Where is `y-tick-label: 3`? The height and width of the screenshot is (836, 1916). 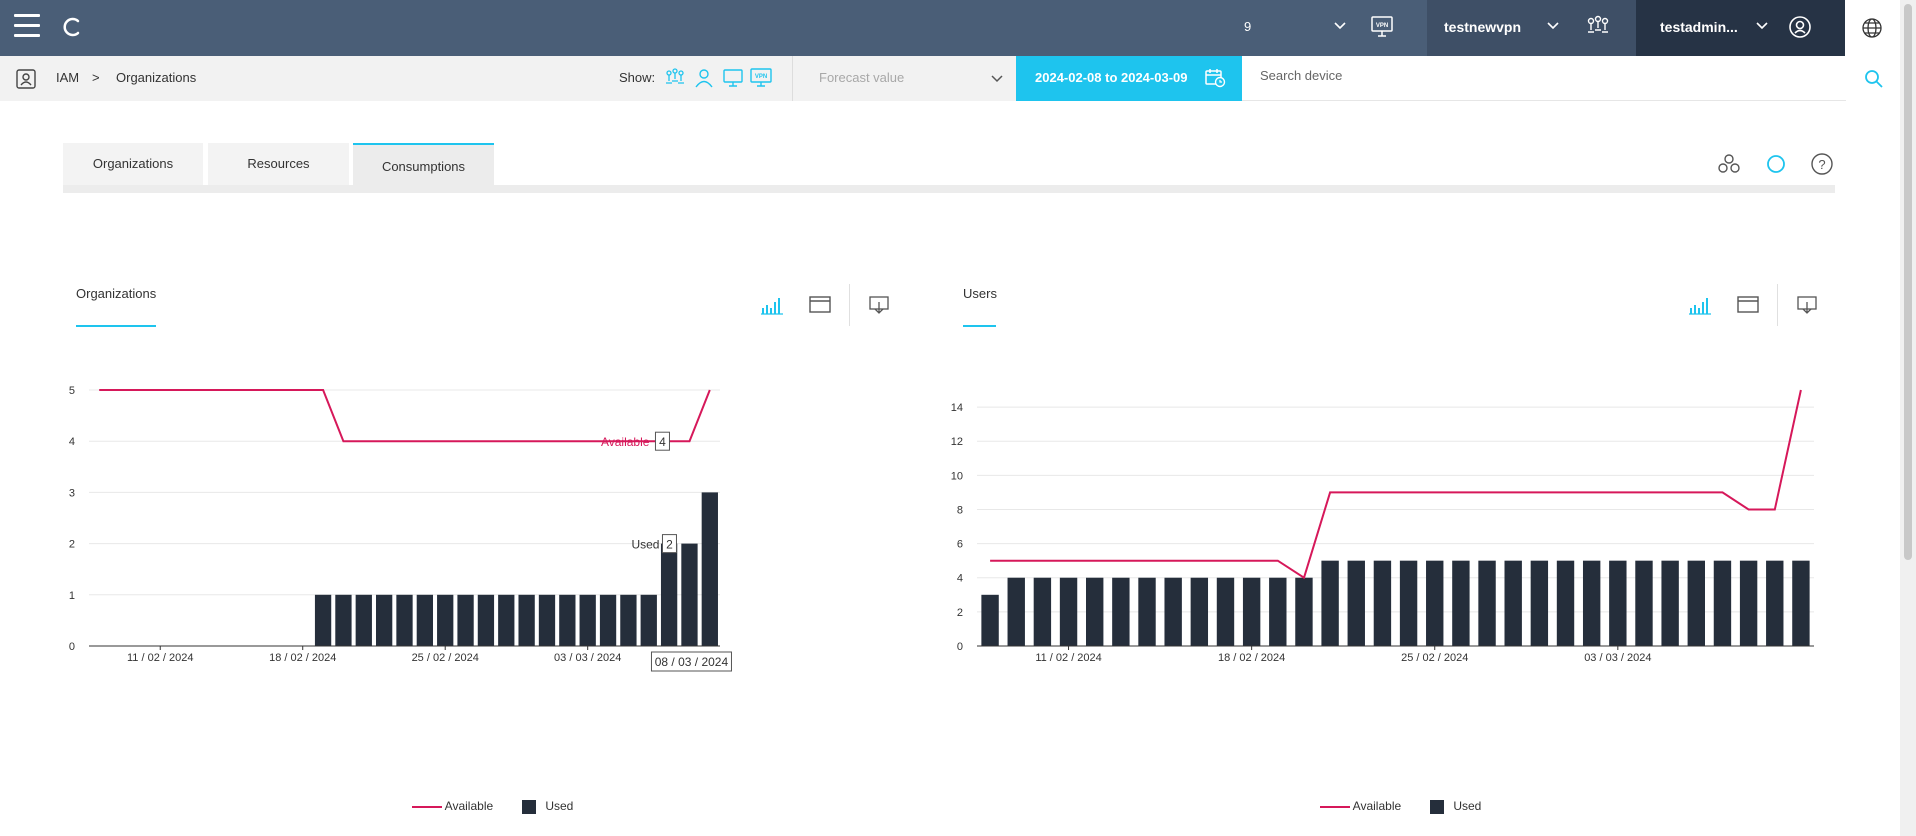
y-tick-label: 3 is located at coordinates (72, 493).